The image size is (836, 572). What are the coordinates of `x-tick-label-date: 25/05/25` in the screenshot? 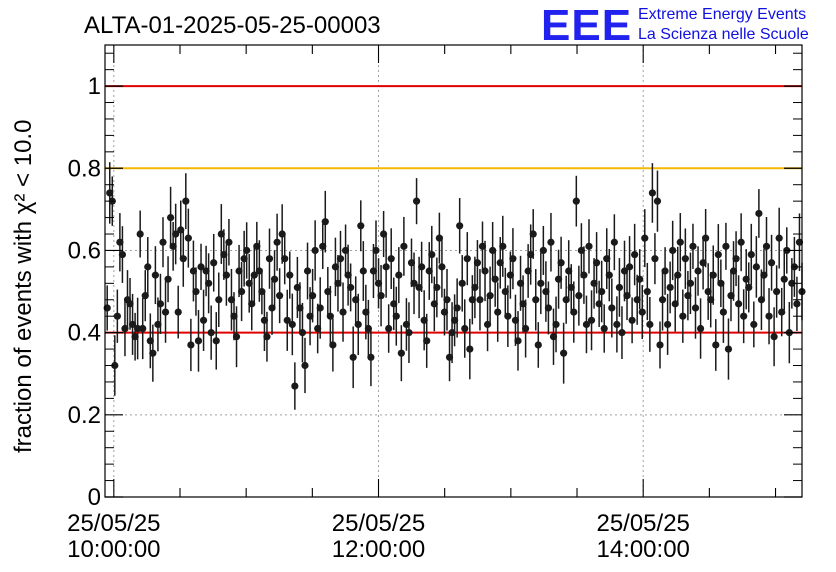 It's located at (378, 523).